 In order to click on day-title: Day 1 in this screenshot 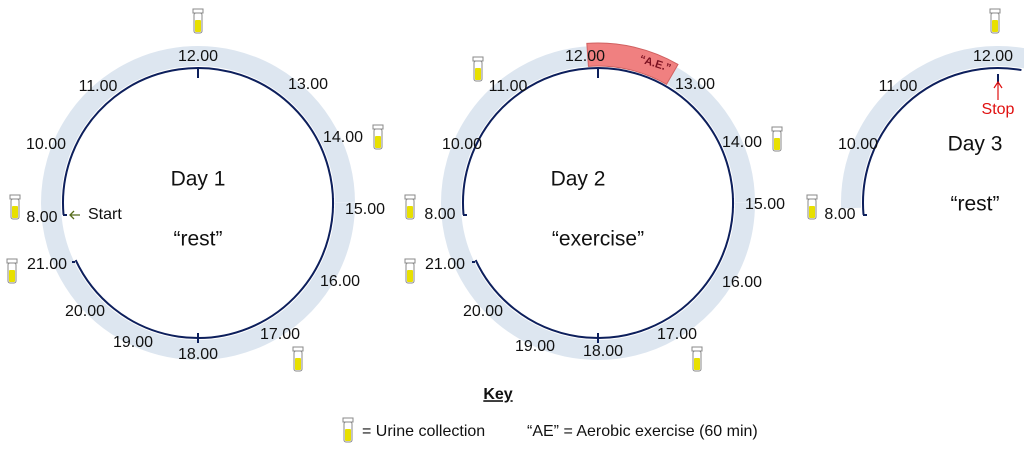, I will do `click(198, 179)`.